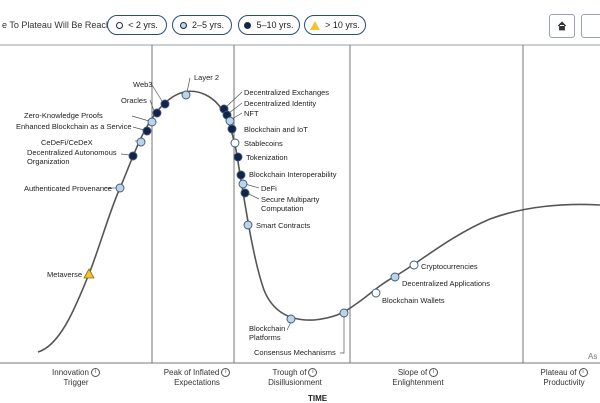 The image size is (600, 403). Describe the element at coordinates (183, 25) in the screenshot. I see `lightblue-circle-icon` at that location.